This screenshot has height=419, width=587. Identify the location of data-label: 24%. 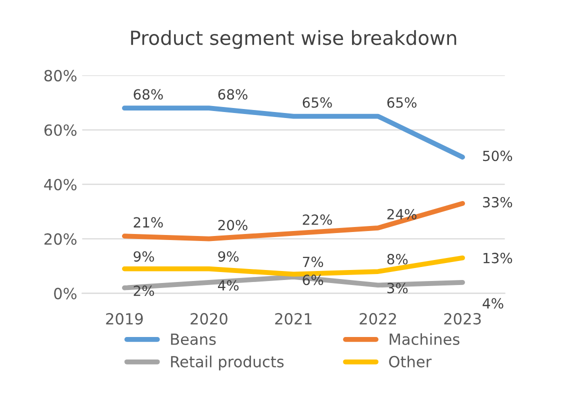
(401, 214).